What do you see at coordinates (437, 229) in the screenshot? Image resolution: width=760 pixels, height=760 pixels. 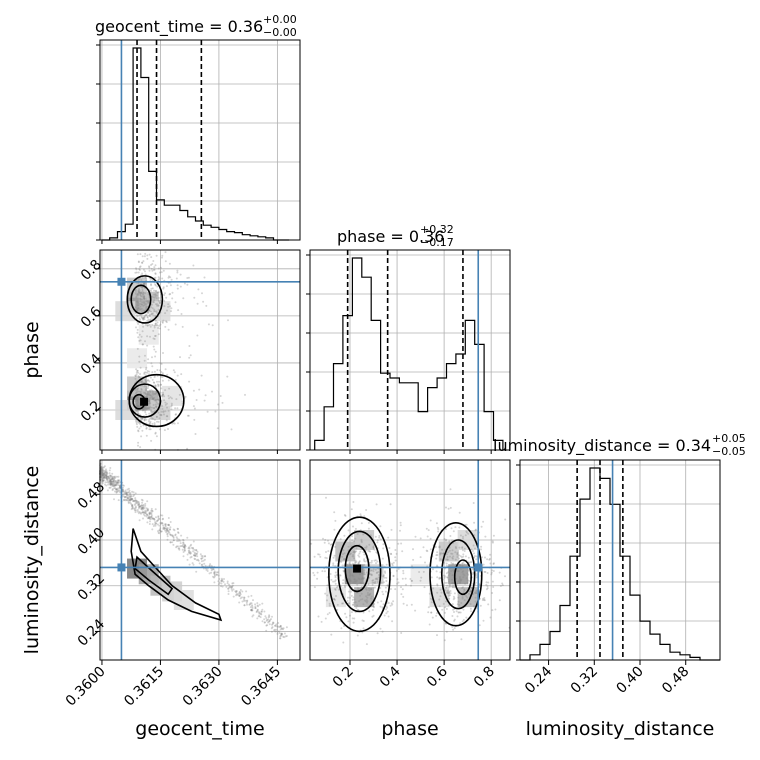 I see `title-phase-plus: +0.32` at bounding box center [437, 229].